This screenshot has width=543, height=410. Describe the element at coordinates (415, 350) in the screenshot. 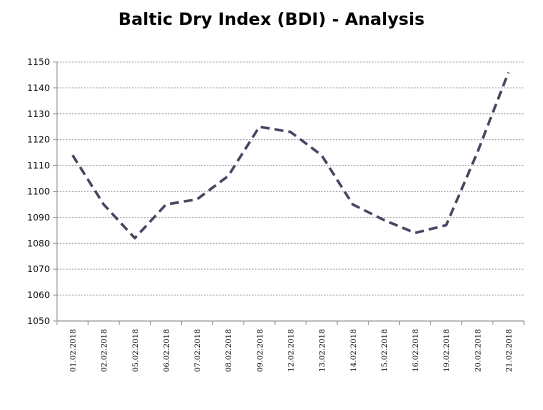

I see `x-tick-label: 16.02.2018` at that location.